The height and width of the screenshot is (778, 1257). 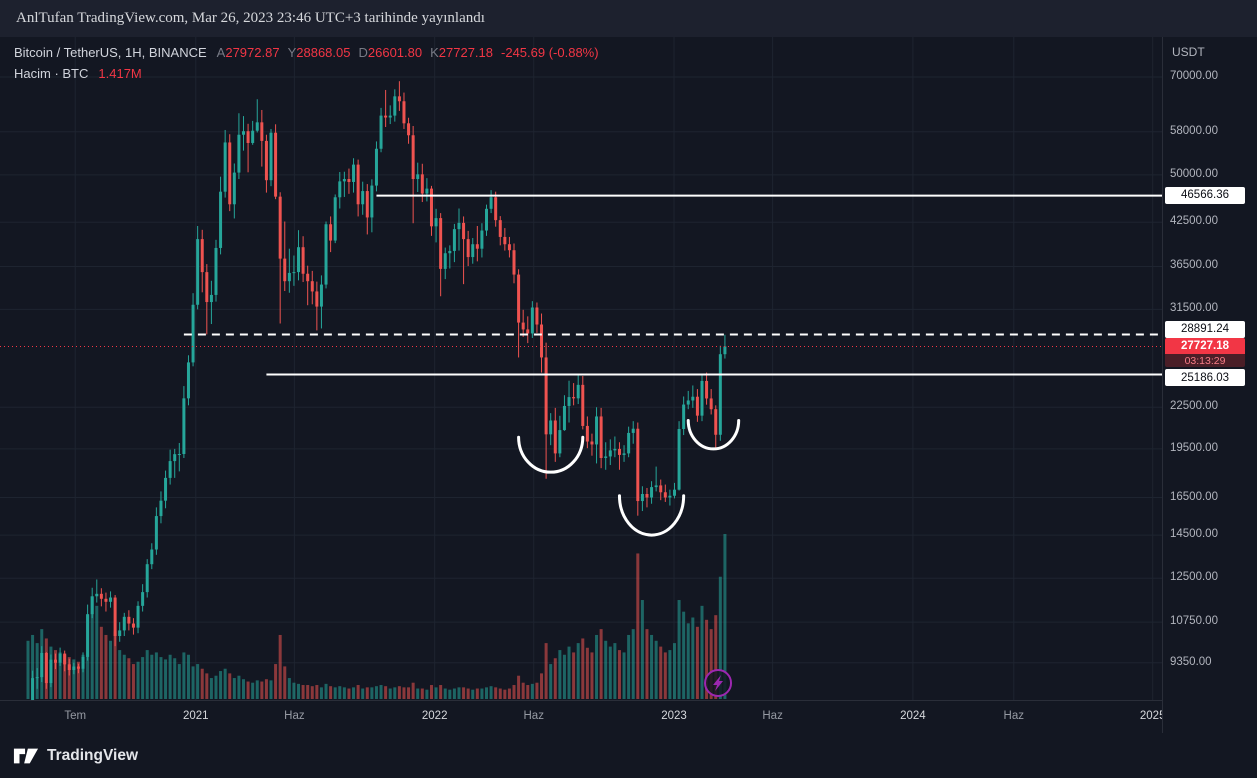 What do you see at coordinates (1150, 716) in the screenshot?
I see `time-axis-label: 2025` at bounding box center [1150, 716].